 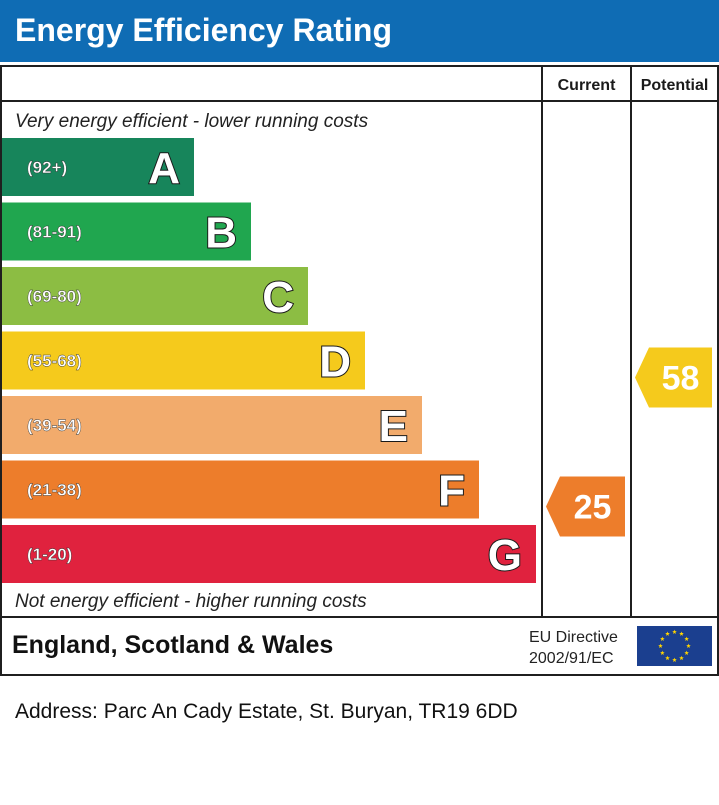 I want to click on current-column-header: Current, so click(x=587, y=85).